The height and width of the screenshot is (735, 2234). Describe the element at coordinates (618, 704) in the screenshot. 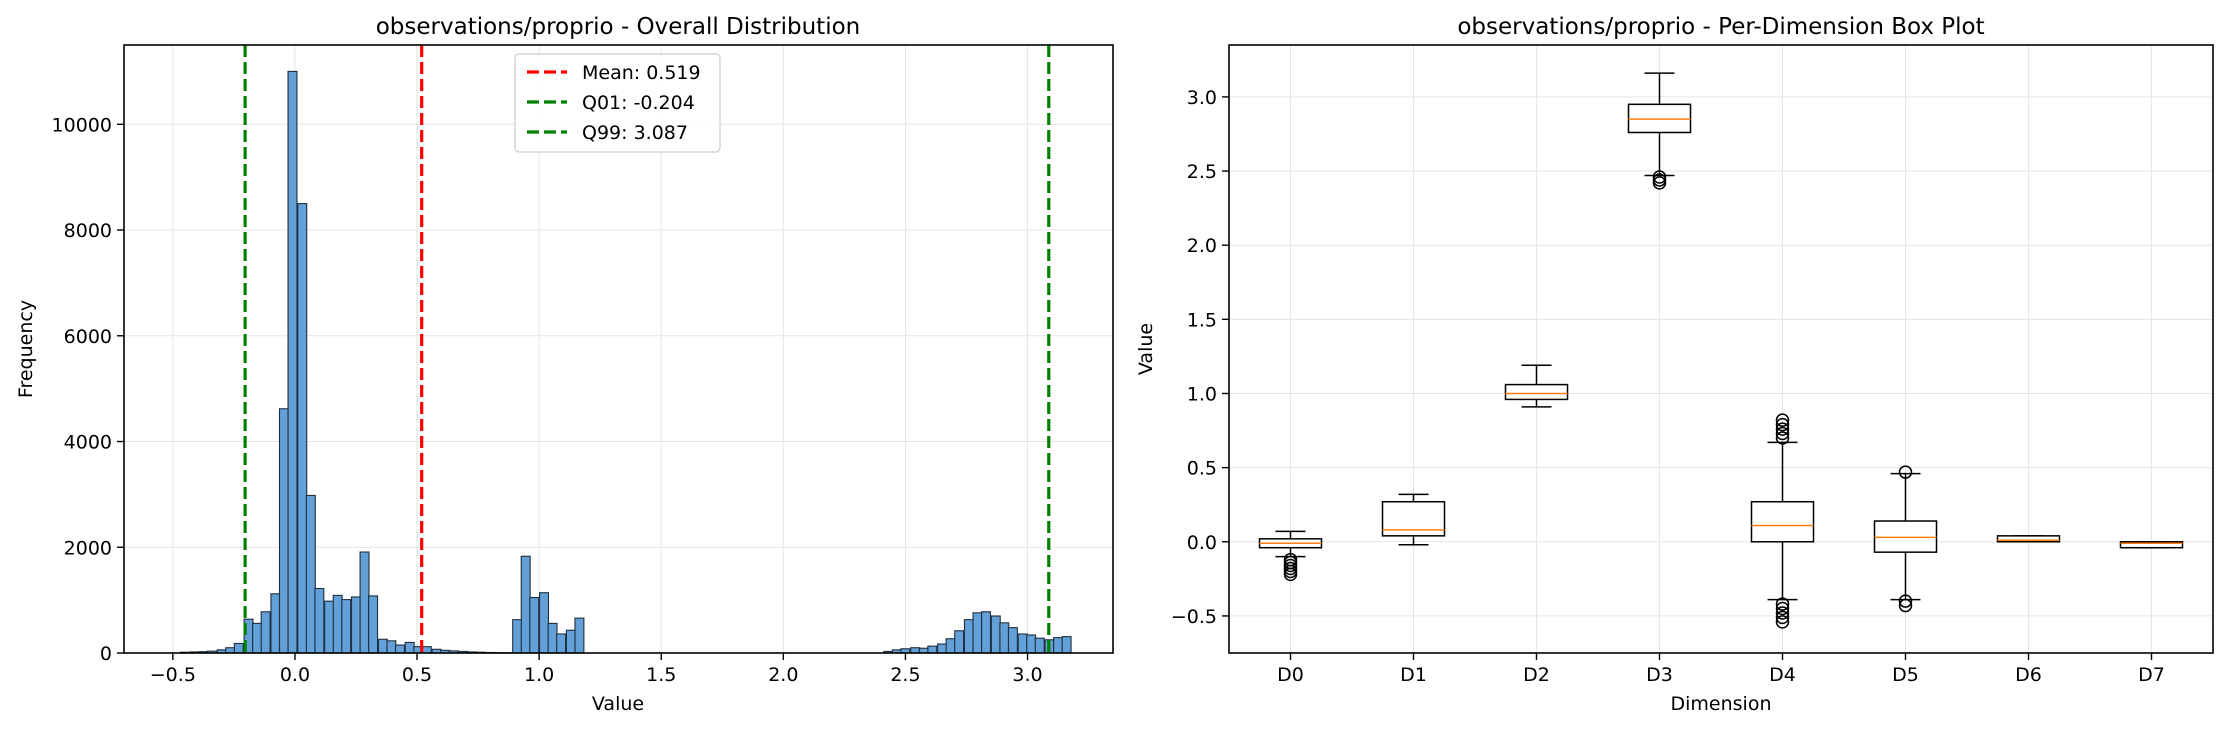

I see `histogram-x-label: Value` at that location.